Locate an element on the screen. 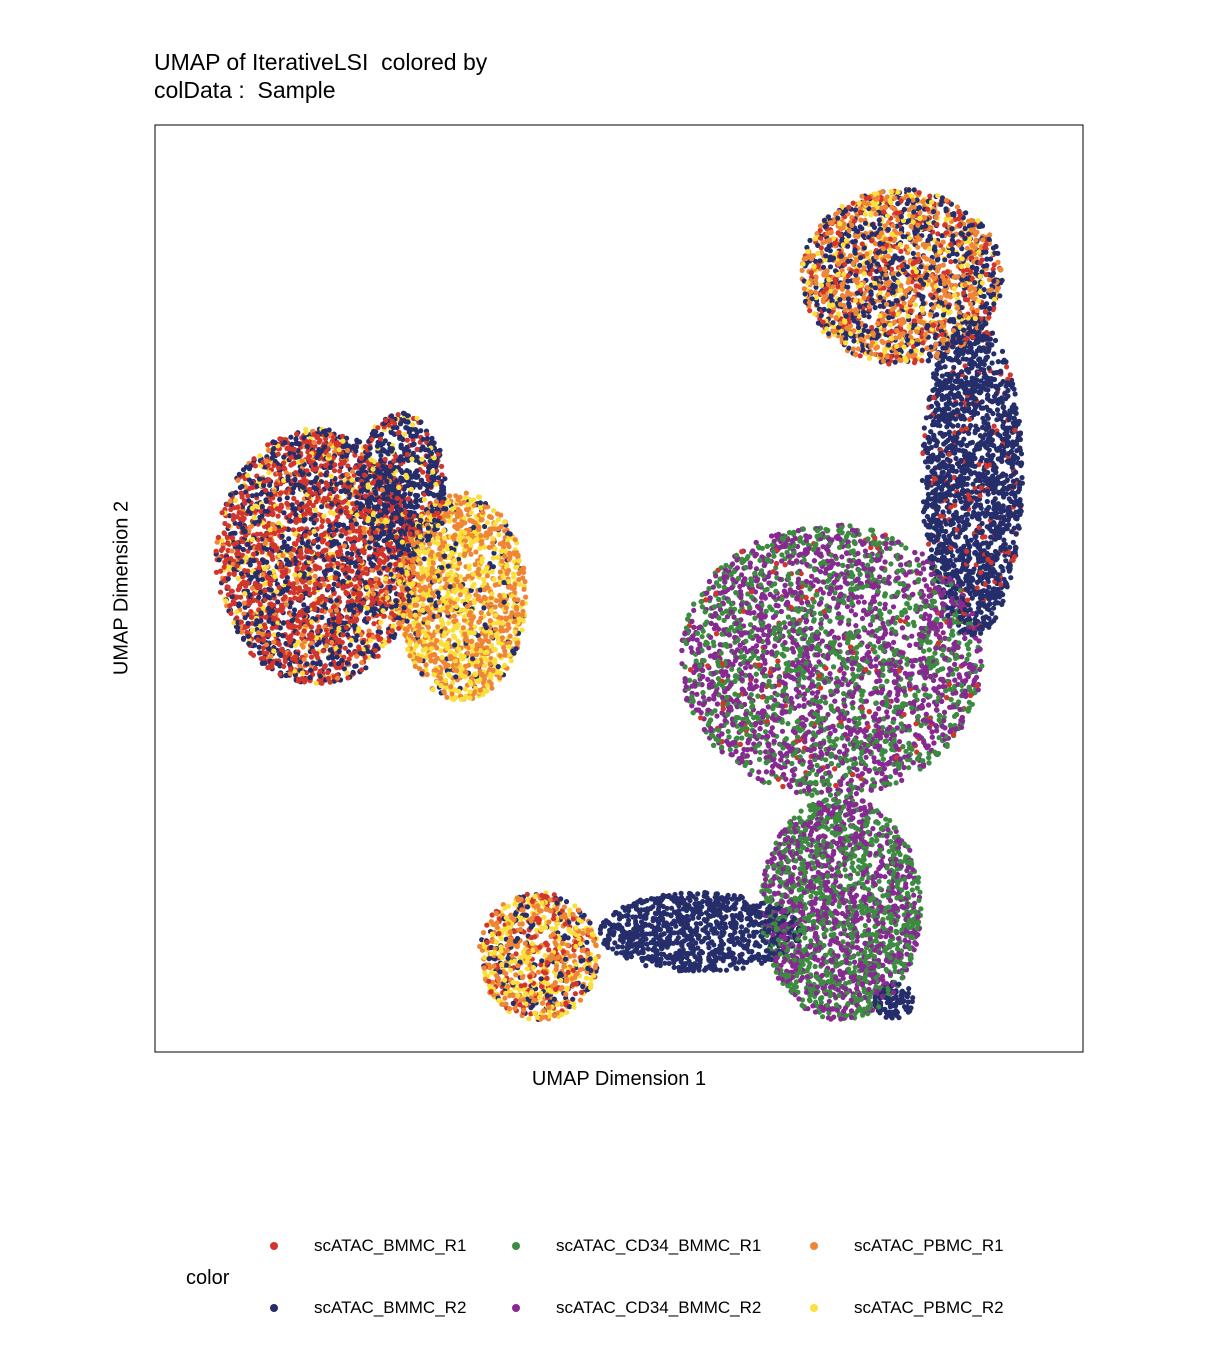  chart-title-line-2: colData : Sample is located at coordinates (245, 90).